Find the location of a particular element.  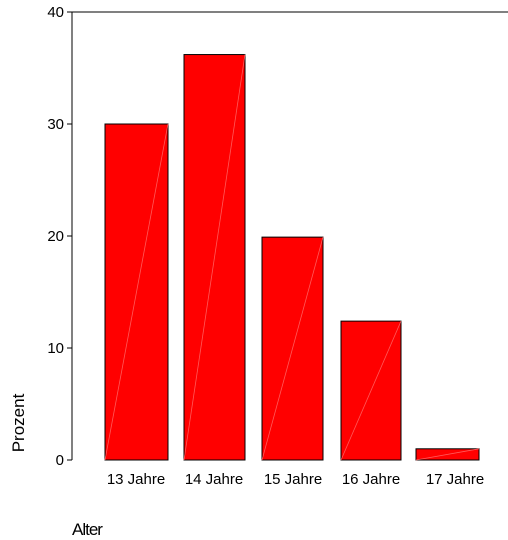

x-tick-label: 14 Jahre is located at coordinates (214, 479).